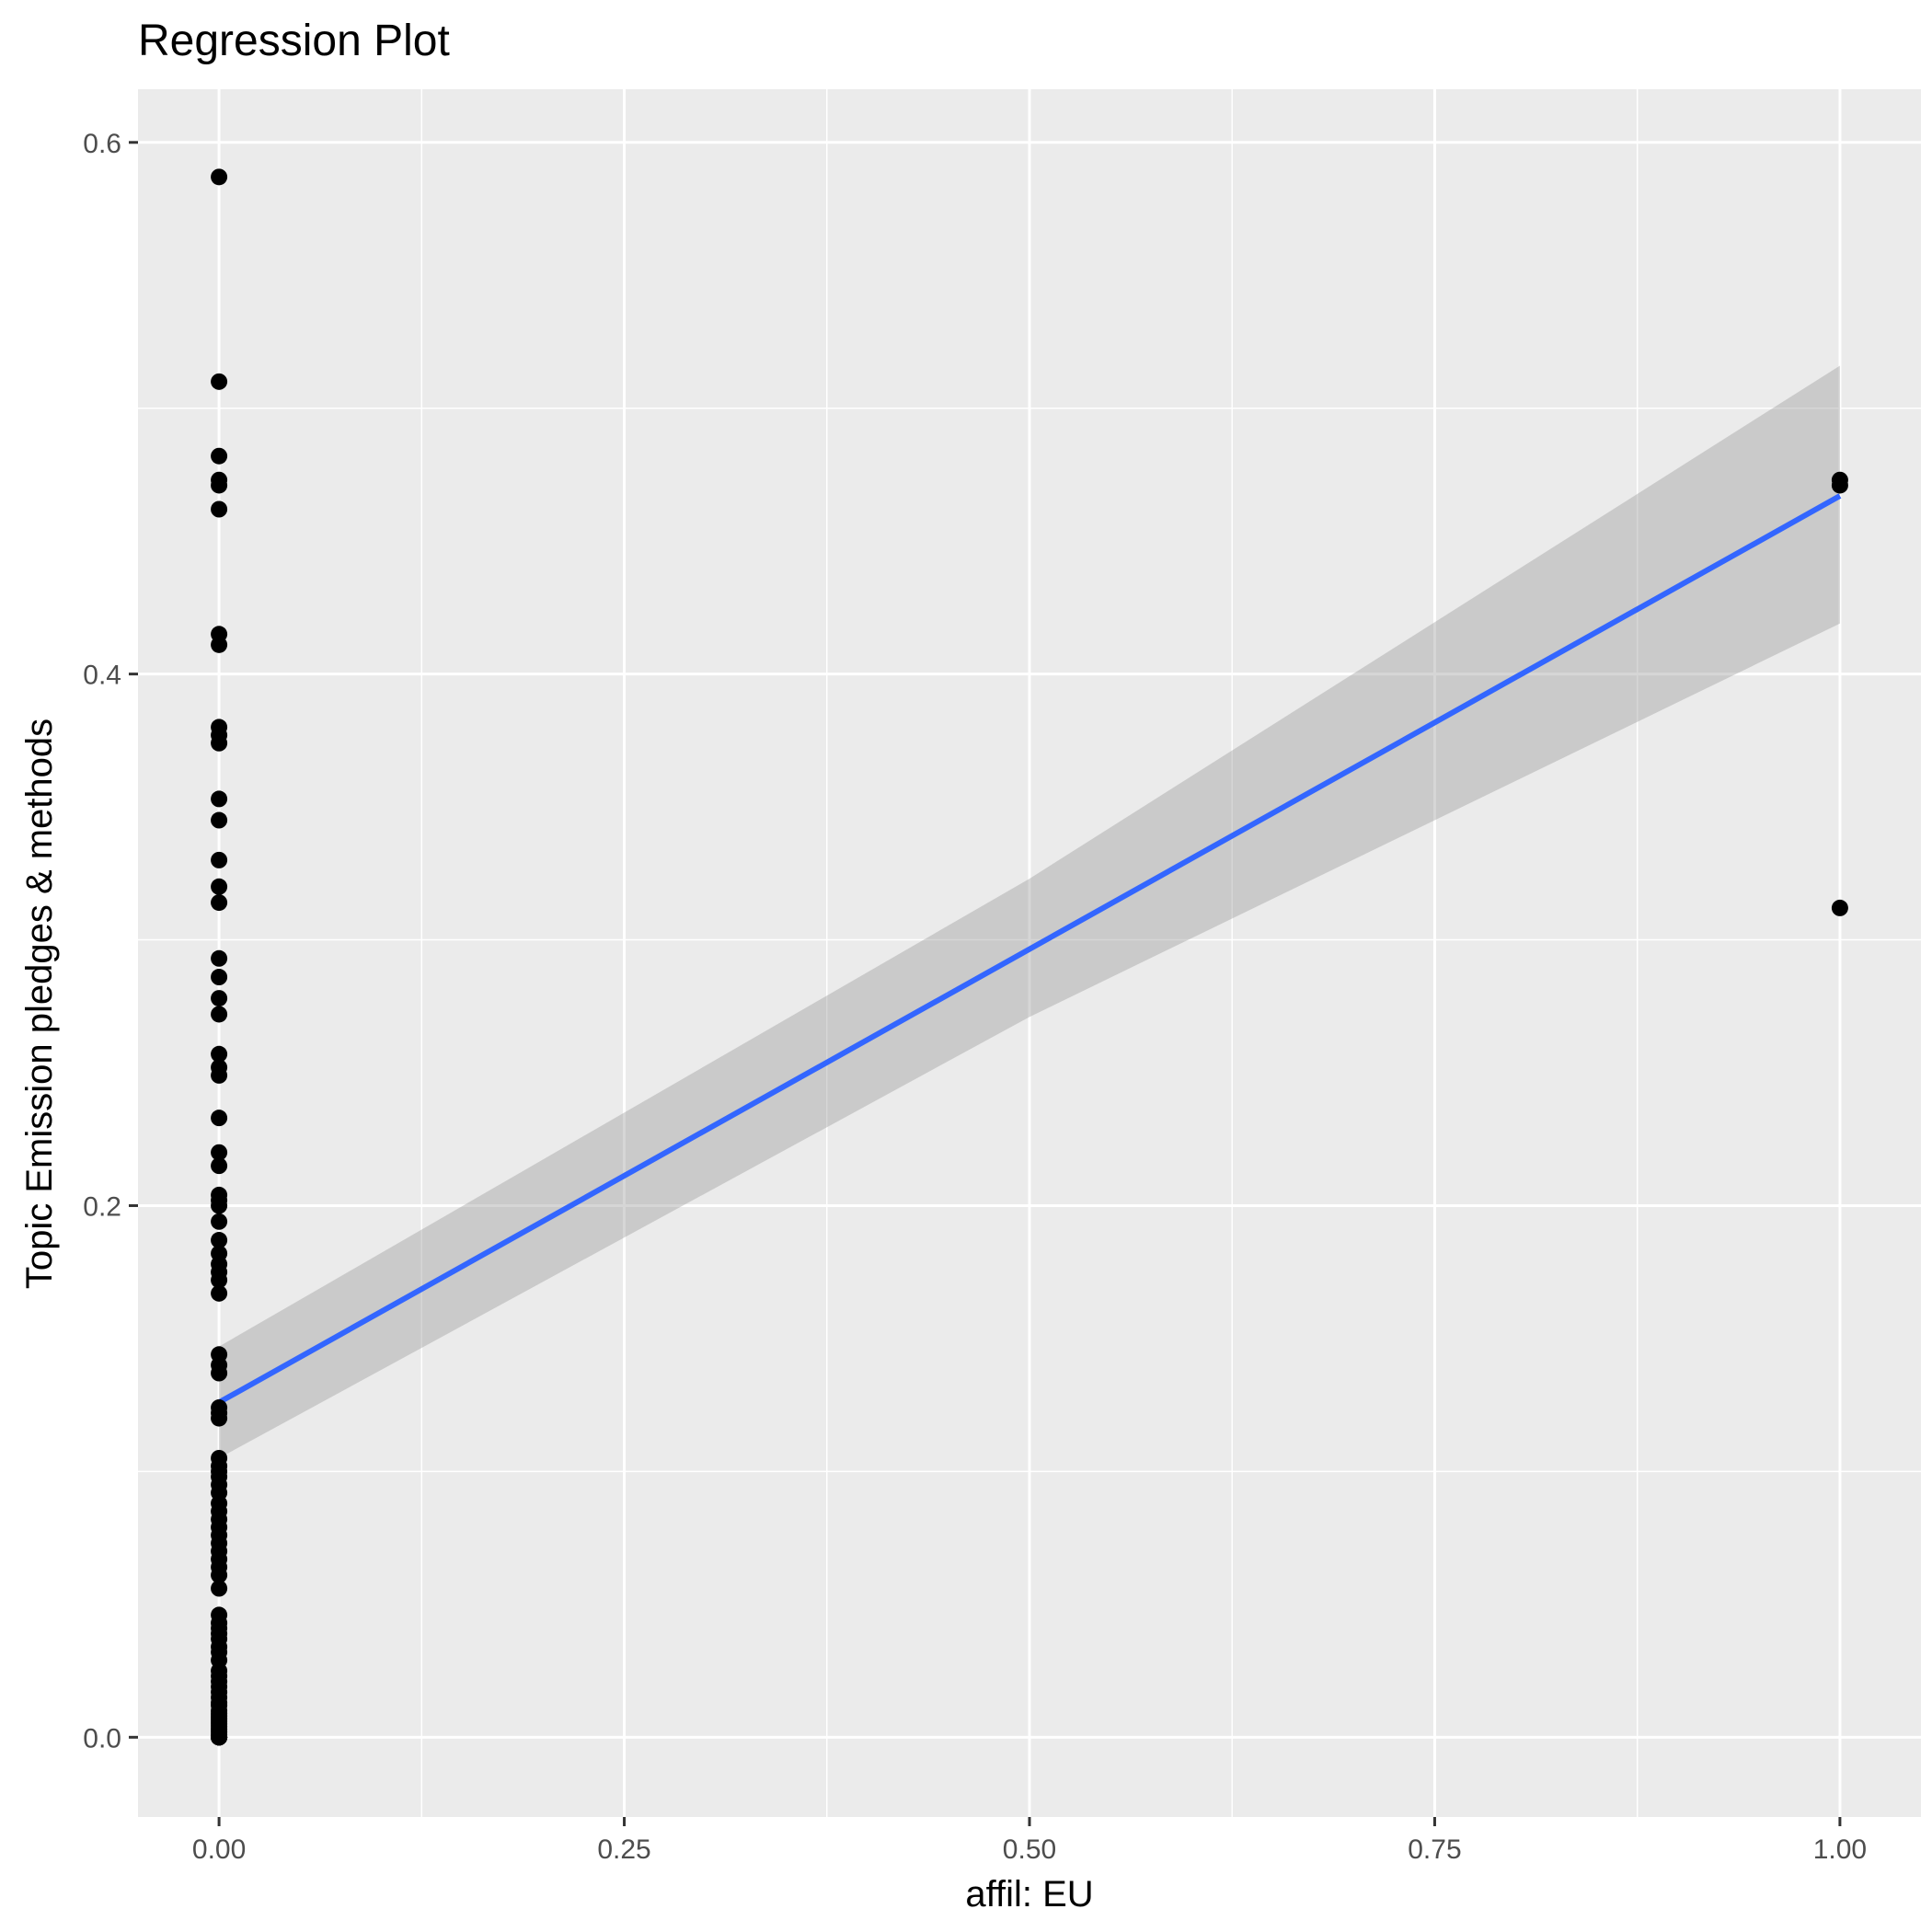  I want to click on y-tick-label: 0.2, so click(102, 1206).